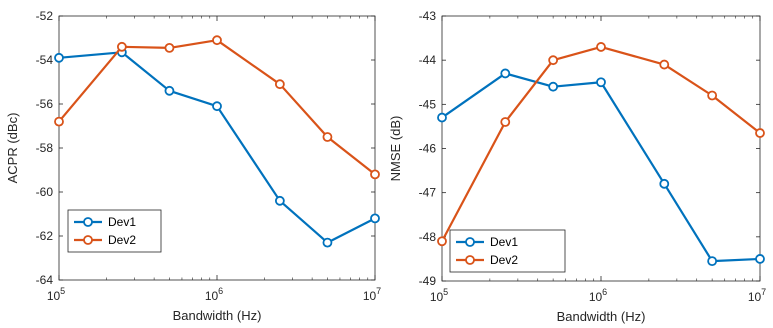  What do you see at coordinates (45, 280) in the screenshot?
I see `y-tick-label: -64` at bounding box center [45, 280].